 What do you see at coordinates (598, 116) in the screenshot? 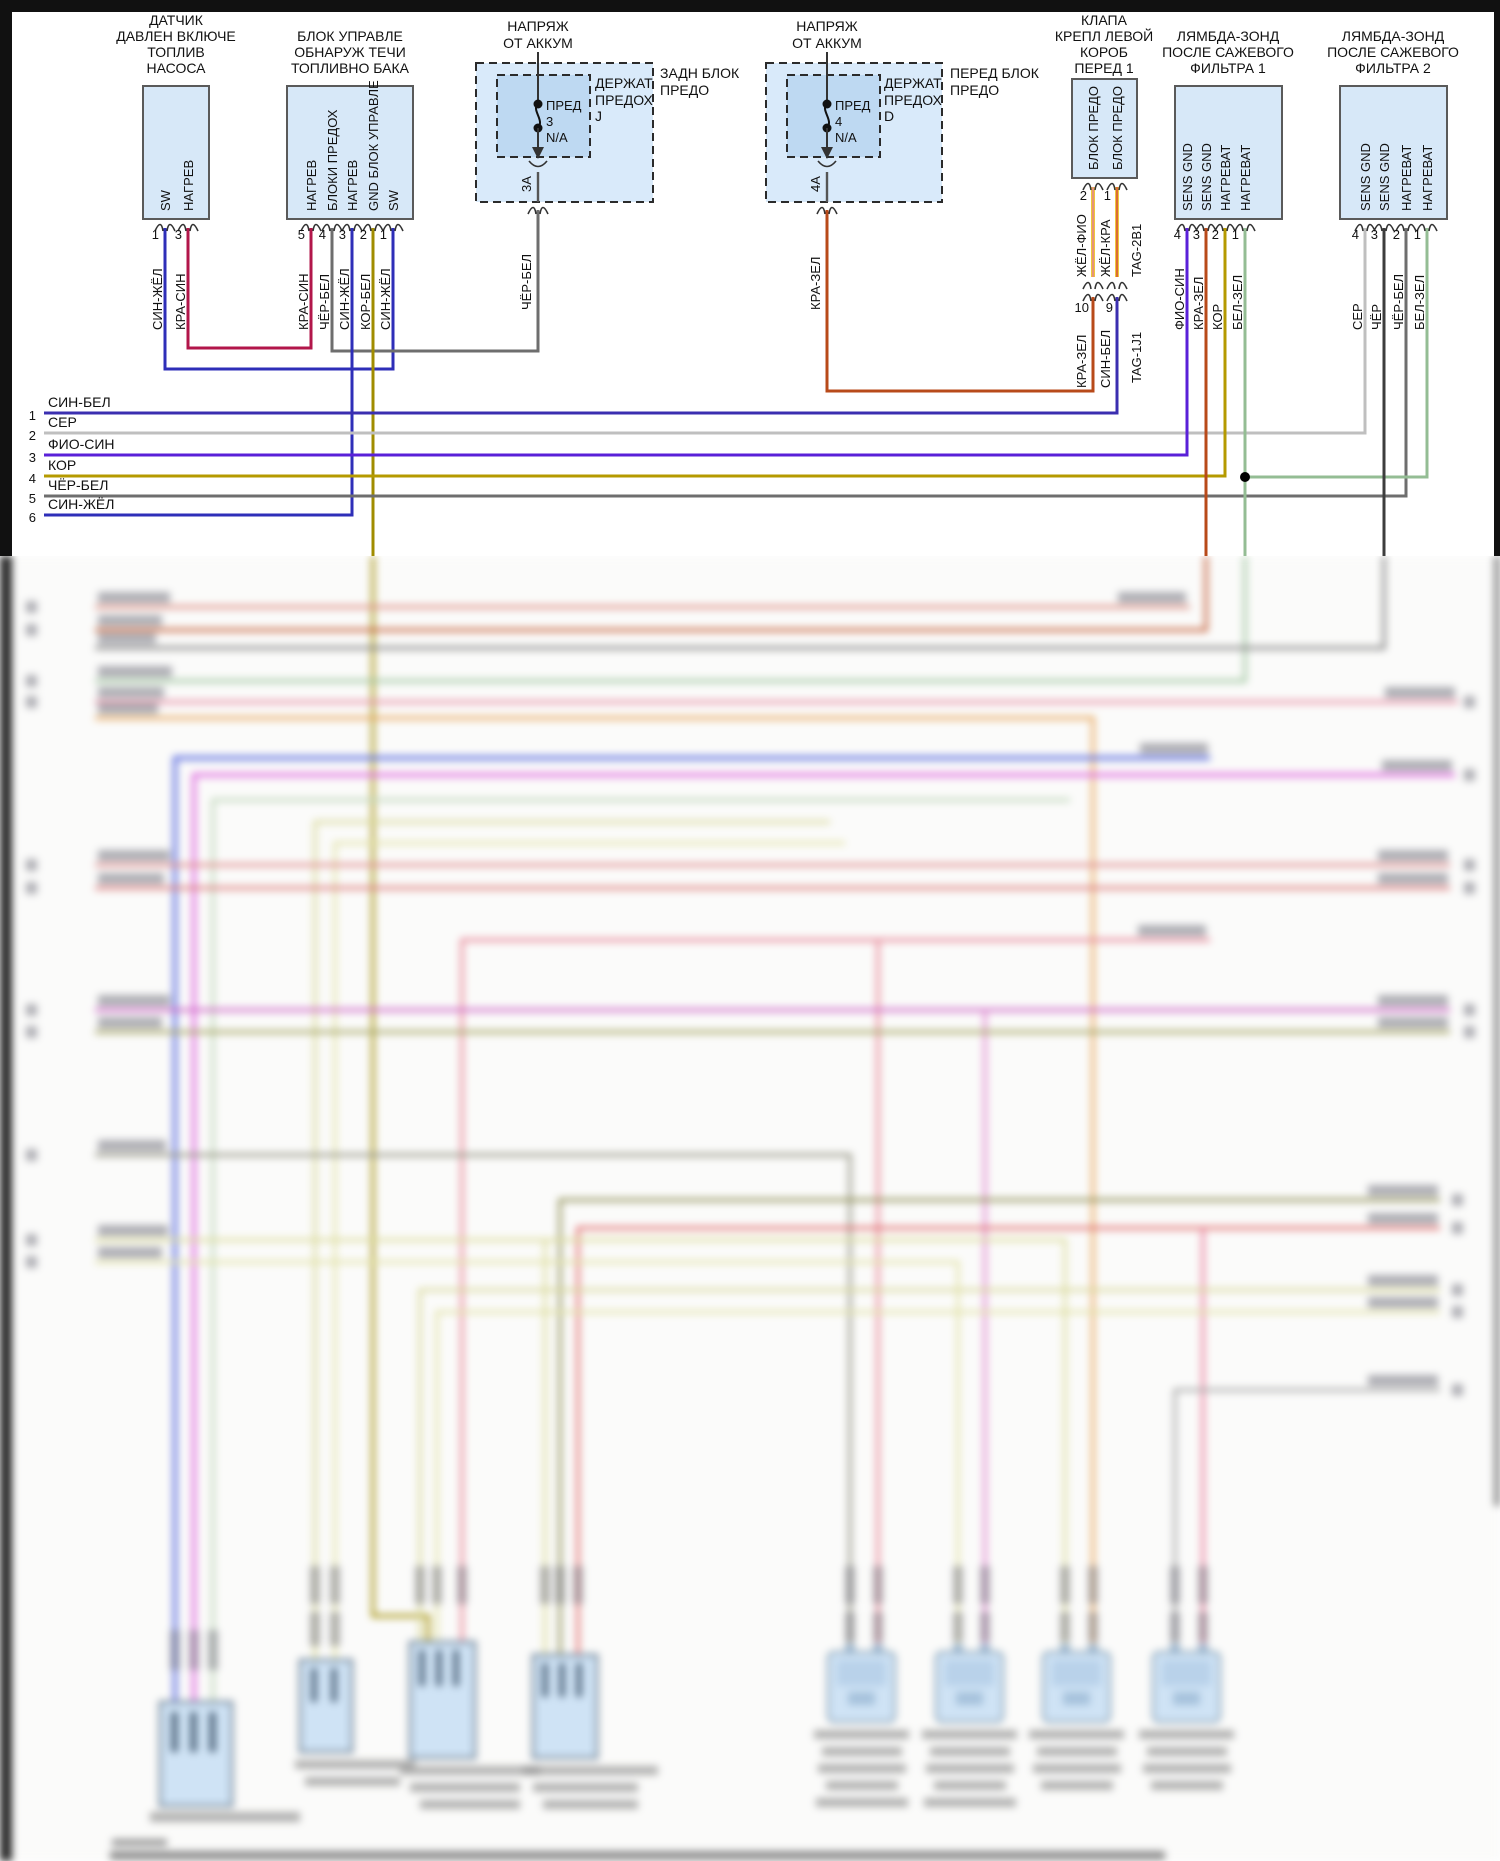
I see `fuse-holder-label: J` at bounding box center [598, 116].